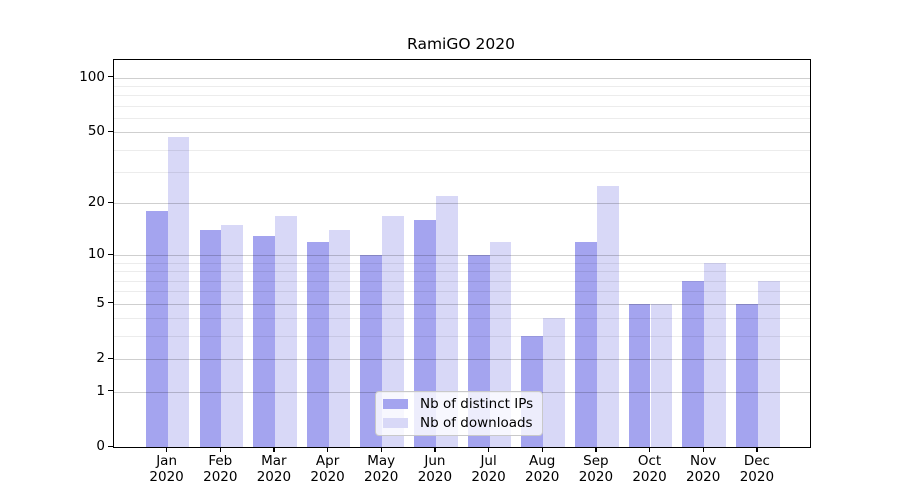  What do you see at coordinates (757, 469) in the screenshot?
I see `x-axis-label-dec: Dec 2020` at bounding box center [757, 469].